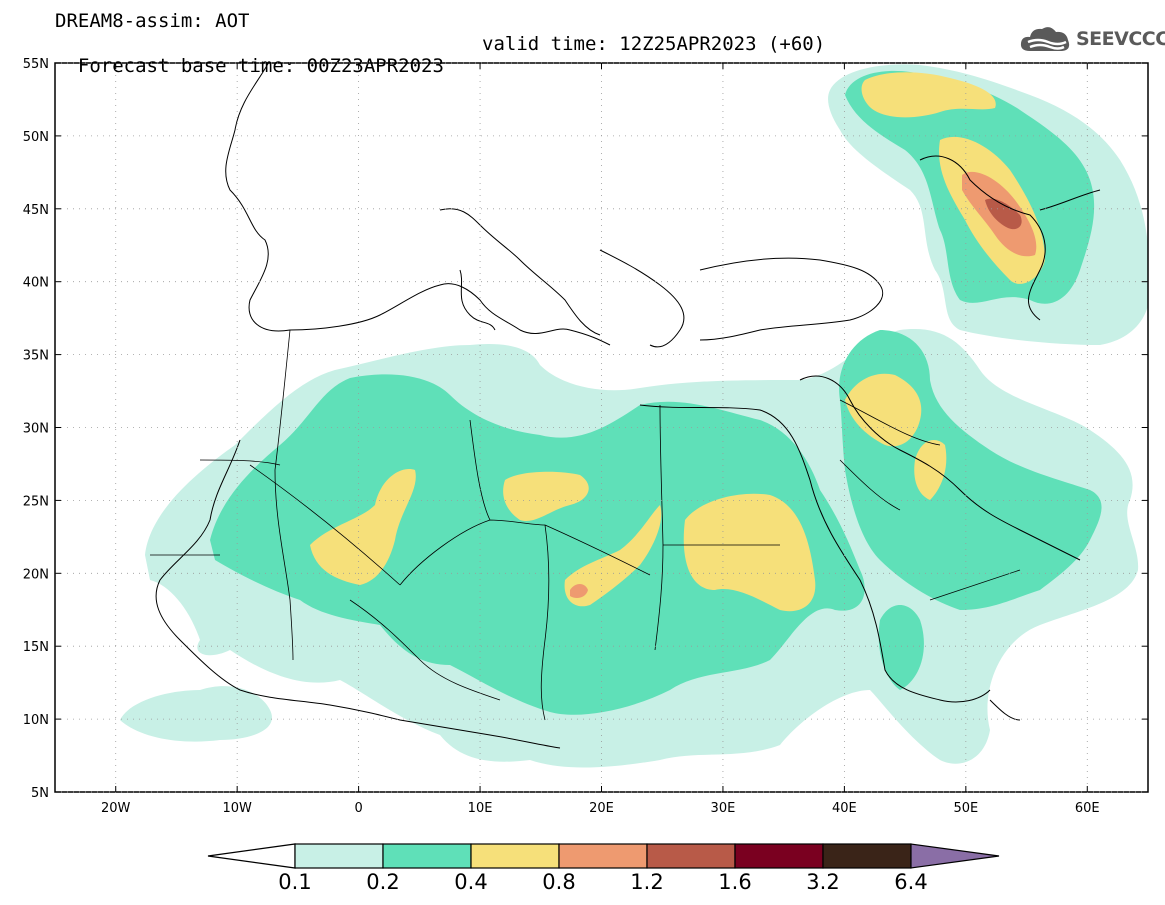 The height and width of the screenshot is (905, 1165). I want to click on lon-tick-label: 40E, so click(844, 808).